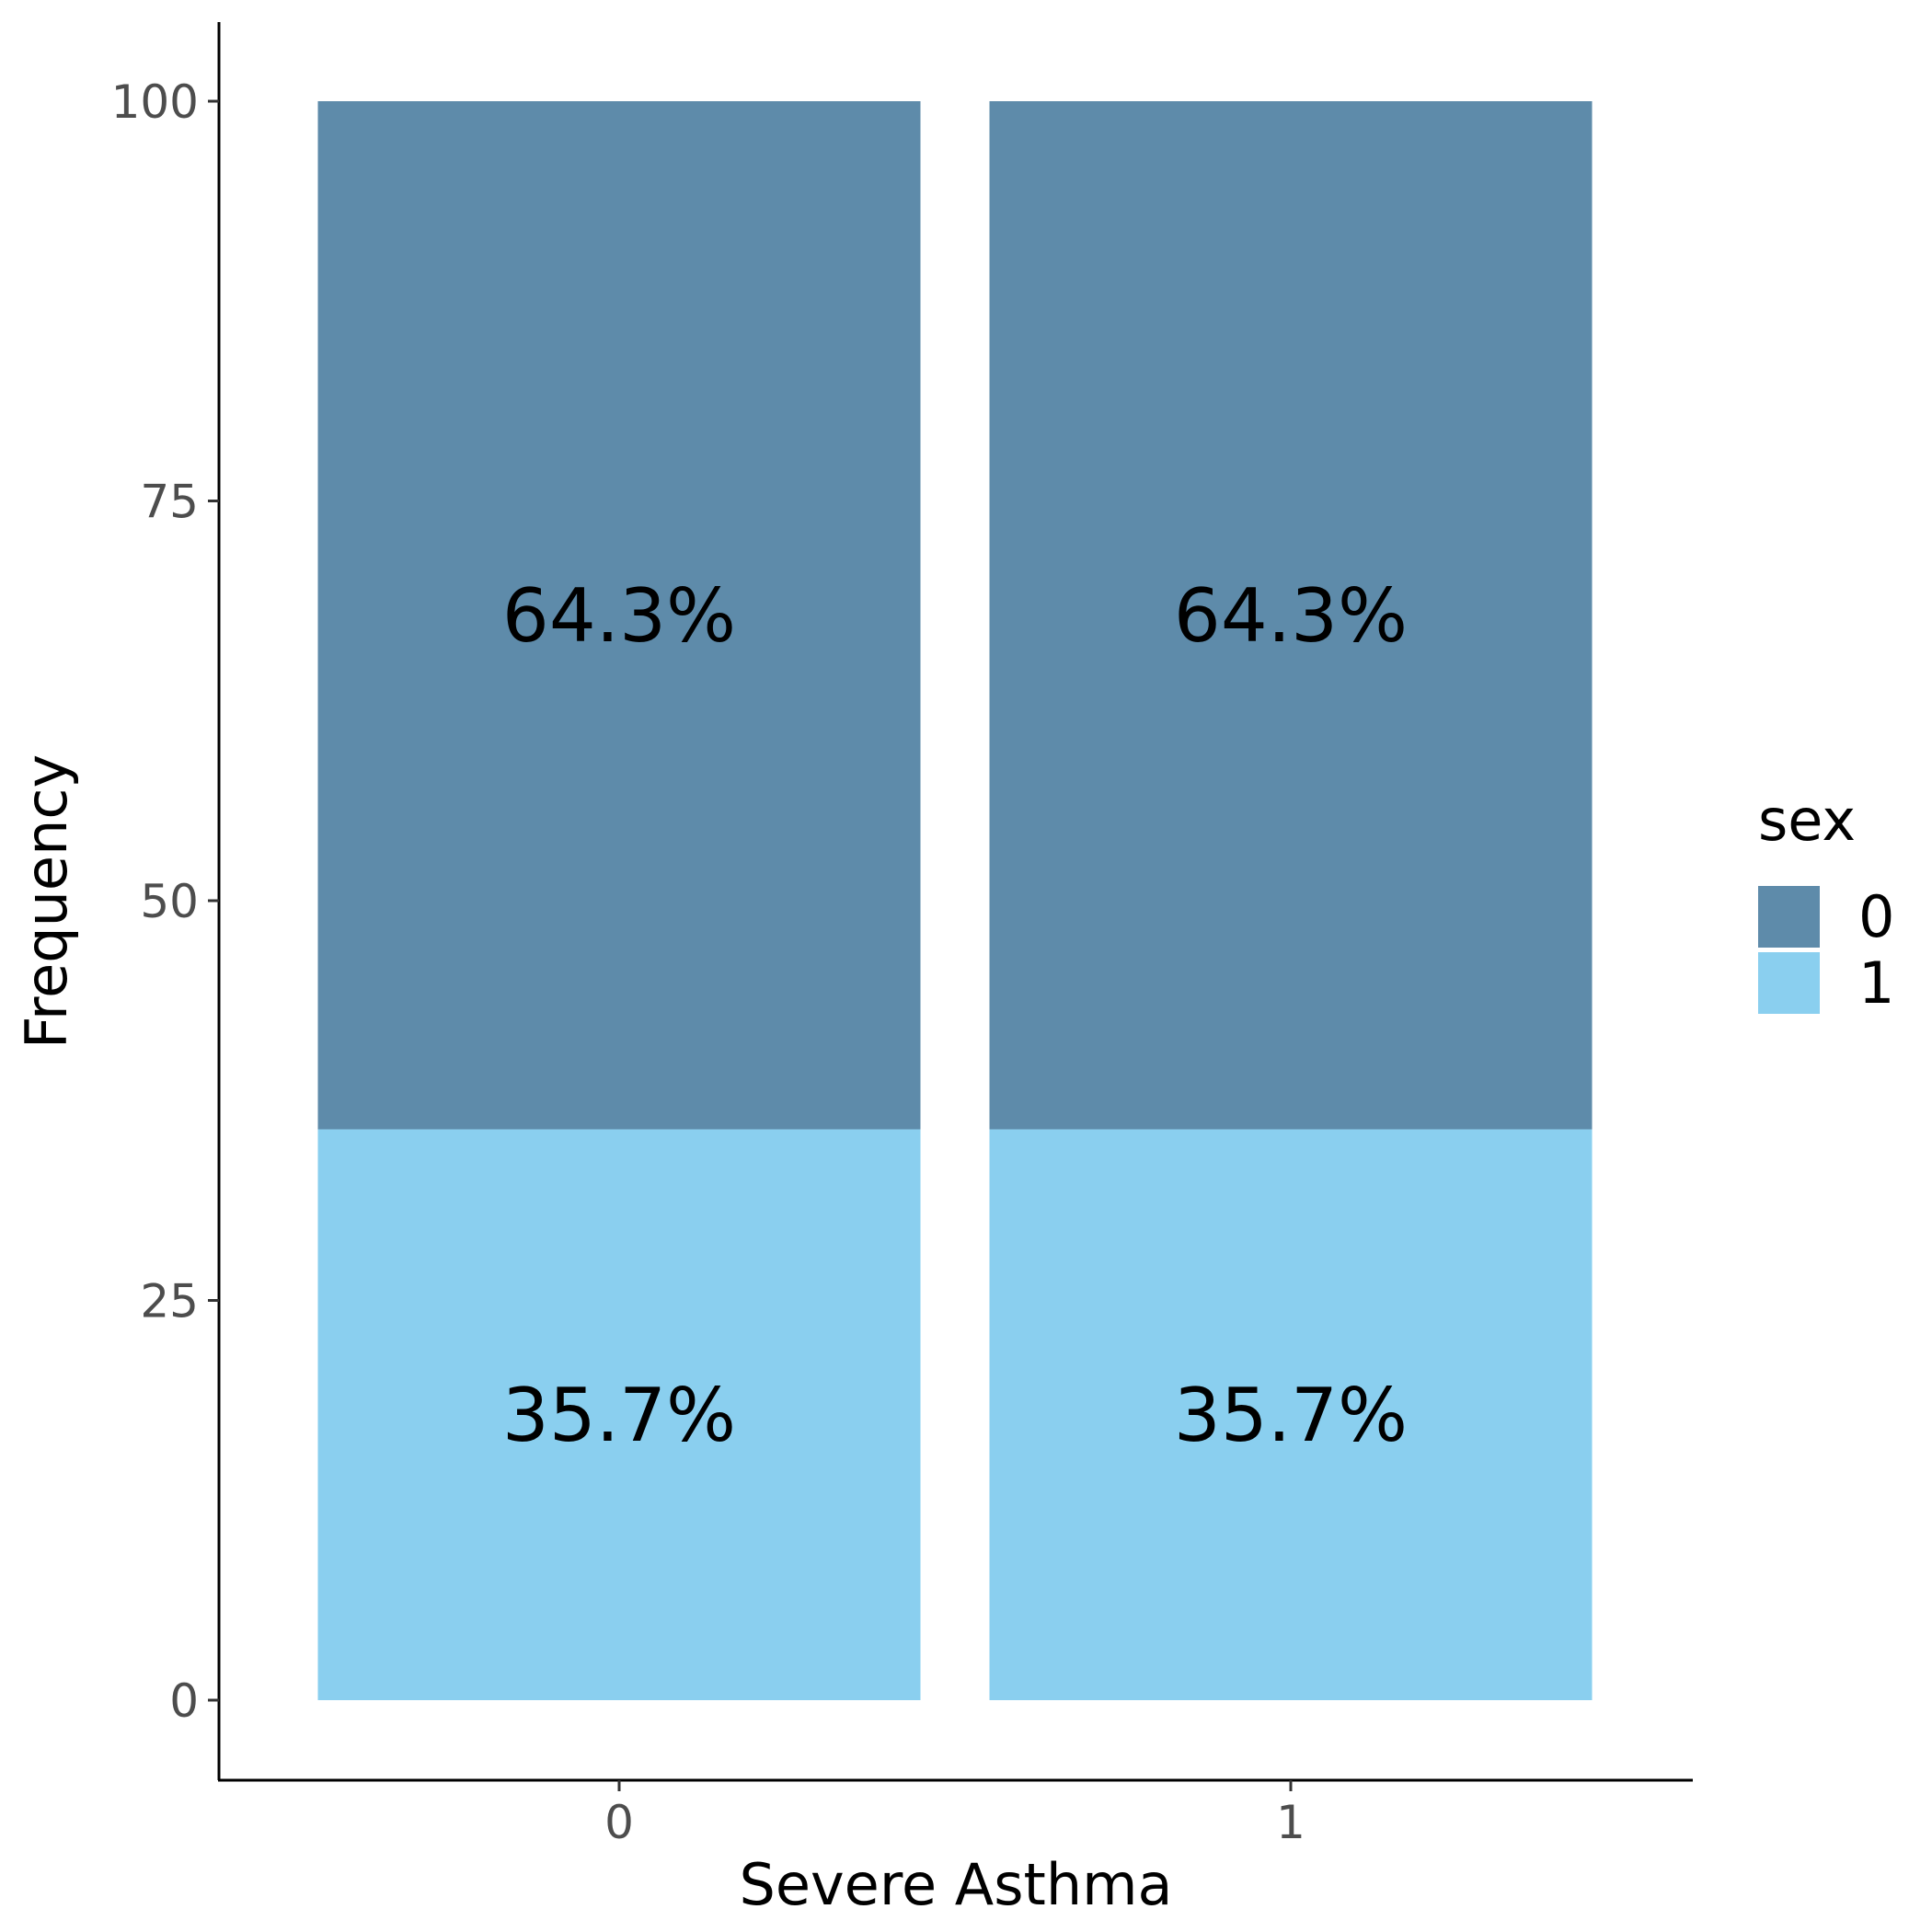 The width and height of the screenshot is (1932, 1932). What do you see at coordinates (169, 502) in the screenshot?
I see `y-tick-label: 75` at bounding box center [169, 502].